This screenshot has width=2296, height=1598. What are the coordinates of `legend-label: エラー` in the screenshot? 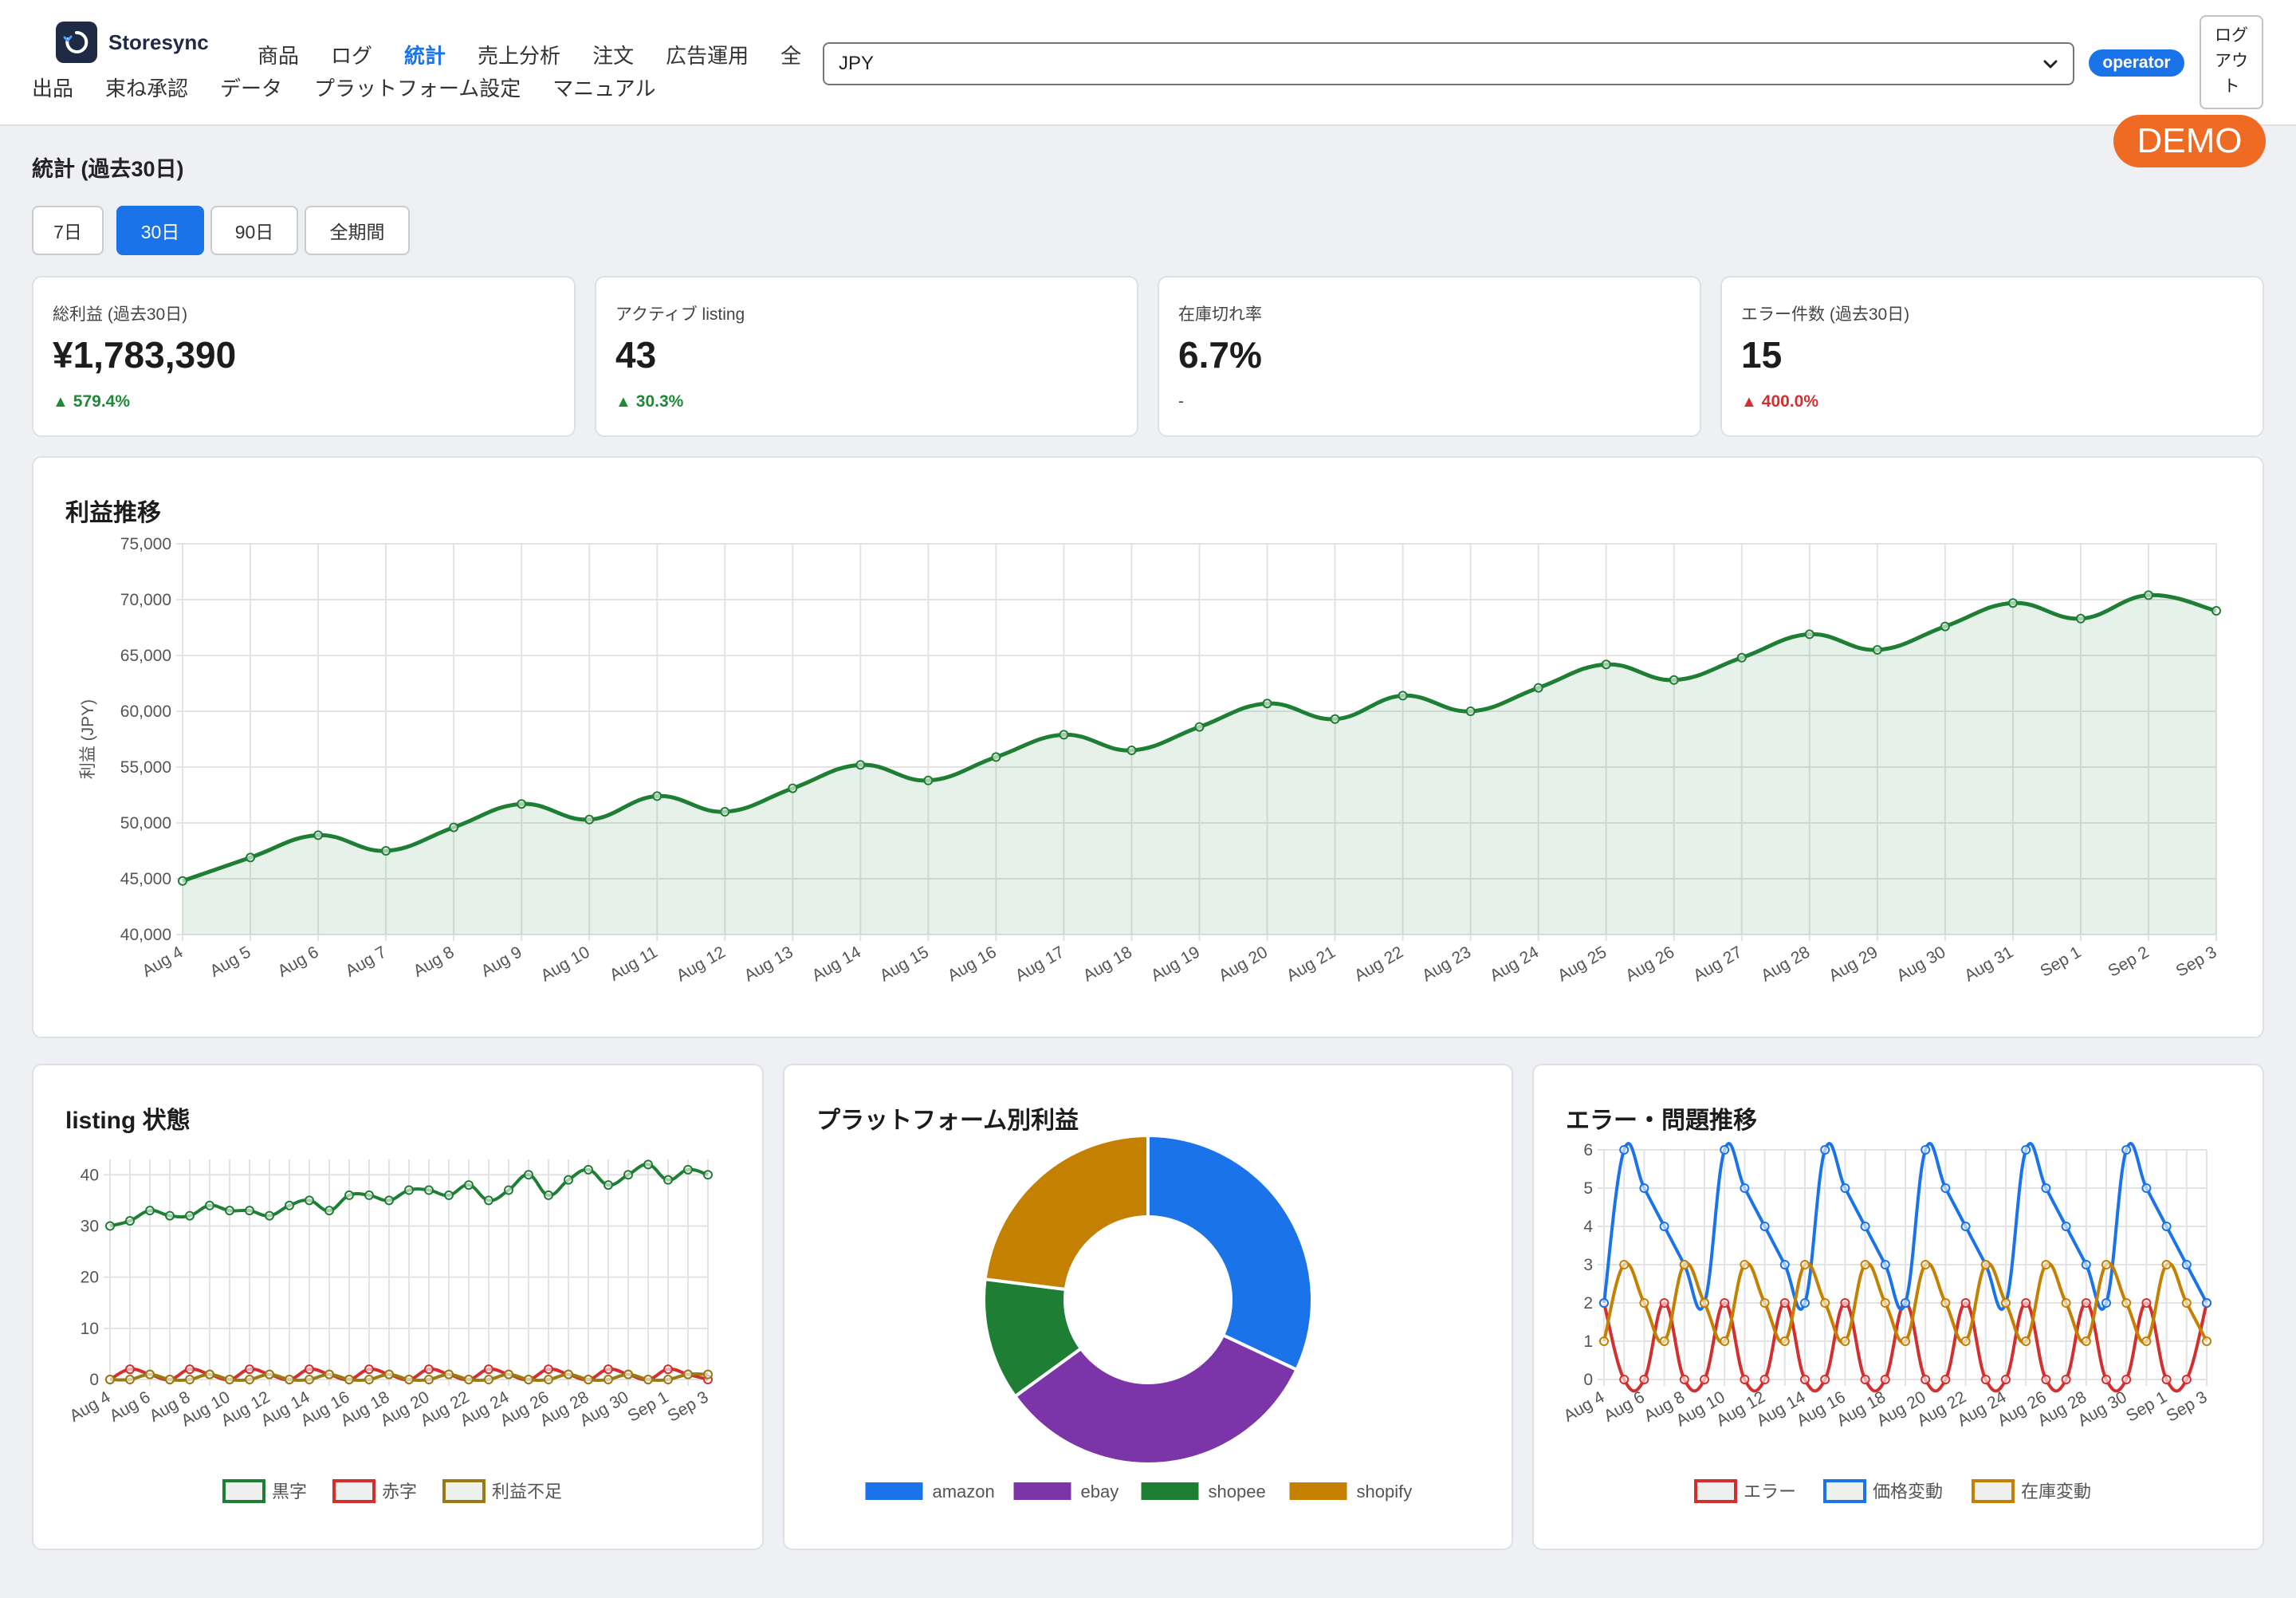 It's located at (1770, 1492).